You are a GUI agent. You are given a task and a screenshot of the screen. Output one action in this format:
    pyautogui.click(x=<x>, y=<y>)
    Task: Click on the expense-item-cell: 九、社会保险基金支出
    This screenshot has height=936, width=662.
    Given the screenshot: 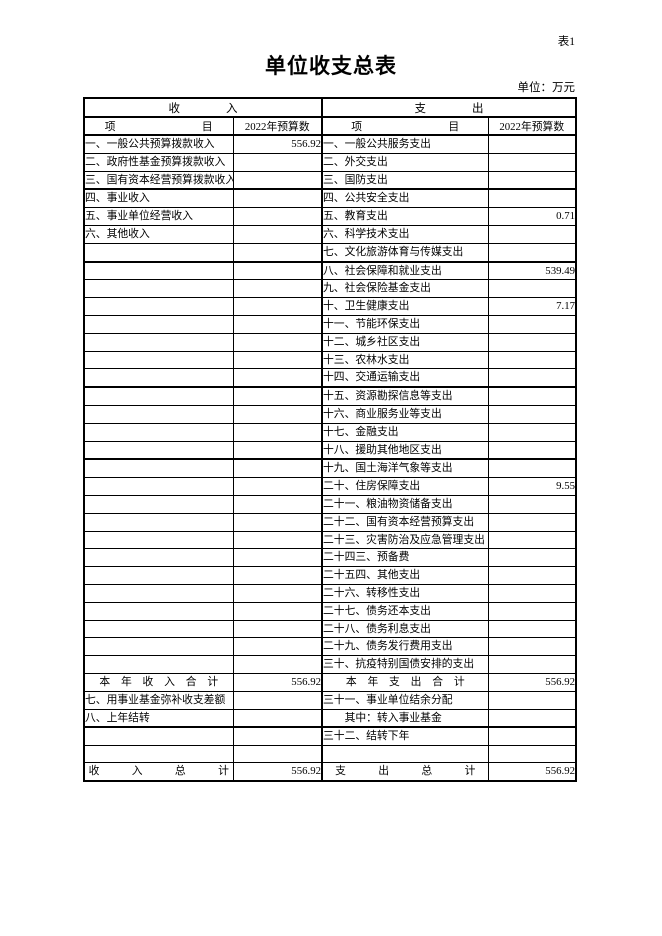 What is the action you would take?
    pyautogui.click(x=405, y=289)
    